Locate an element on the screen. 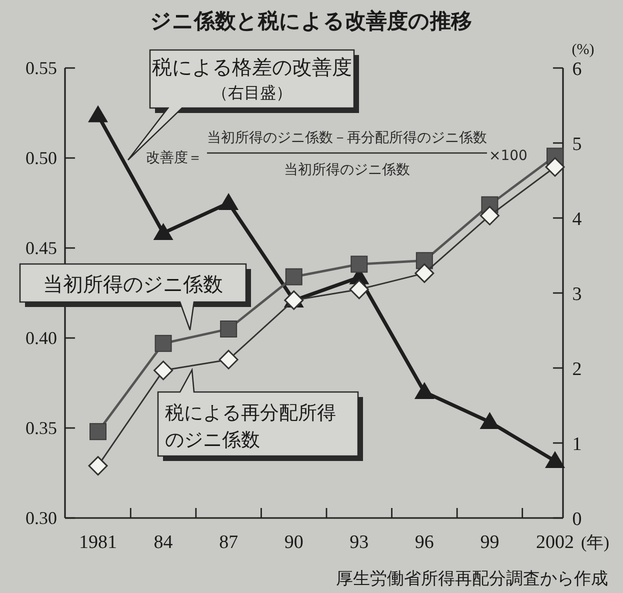  y2-tick-label: 0 is located at coordinates (577, 519).